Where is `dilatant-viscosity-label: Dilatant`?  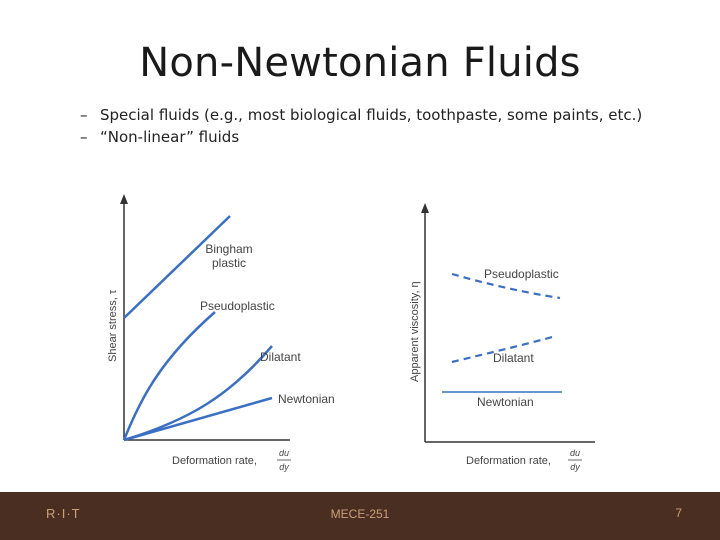
dilatant-viscosity-label: Dilatant is located at coordinates (513, 358).